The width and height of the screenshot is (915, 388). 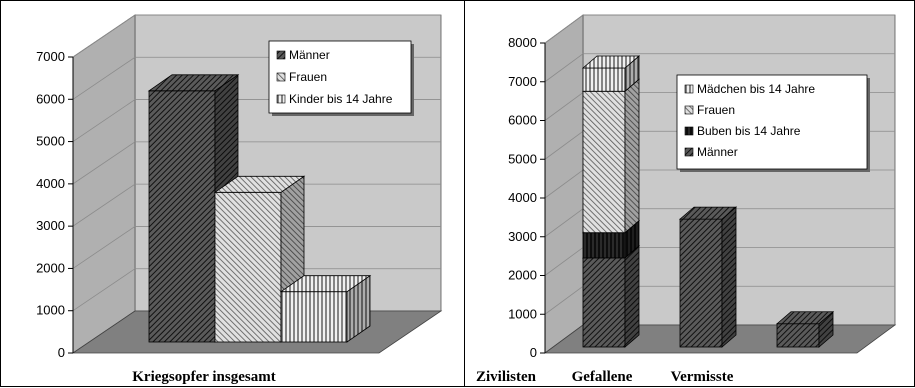 What do you see at coordinates (717, 152) in the screenshot?
I see `breakdown-legend-label-männer: Männer` at bounding box center [717, 152].